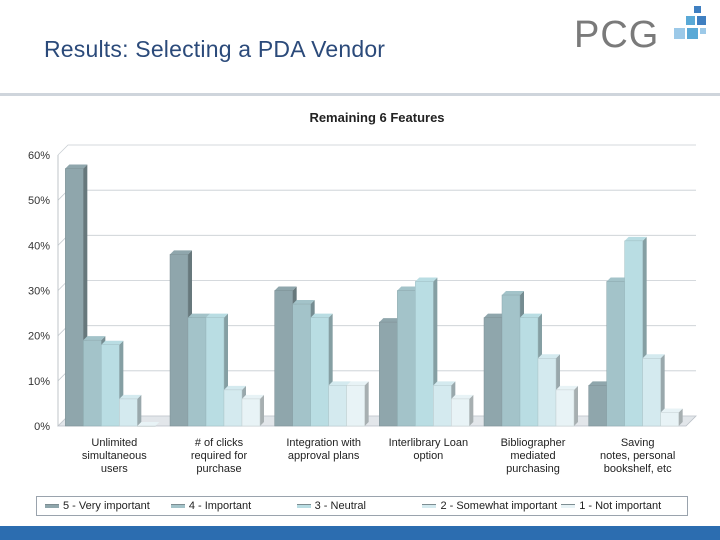 This screenshot has width=720, height=540. Describe the element at coordinates (360, 533) in the screenshot. I see `footer-bar` at that location.